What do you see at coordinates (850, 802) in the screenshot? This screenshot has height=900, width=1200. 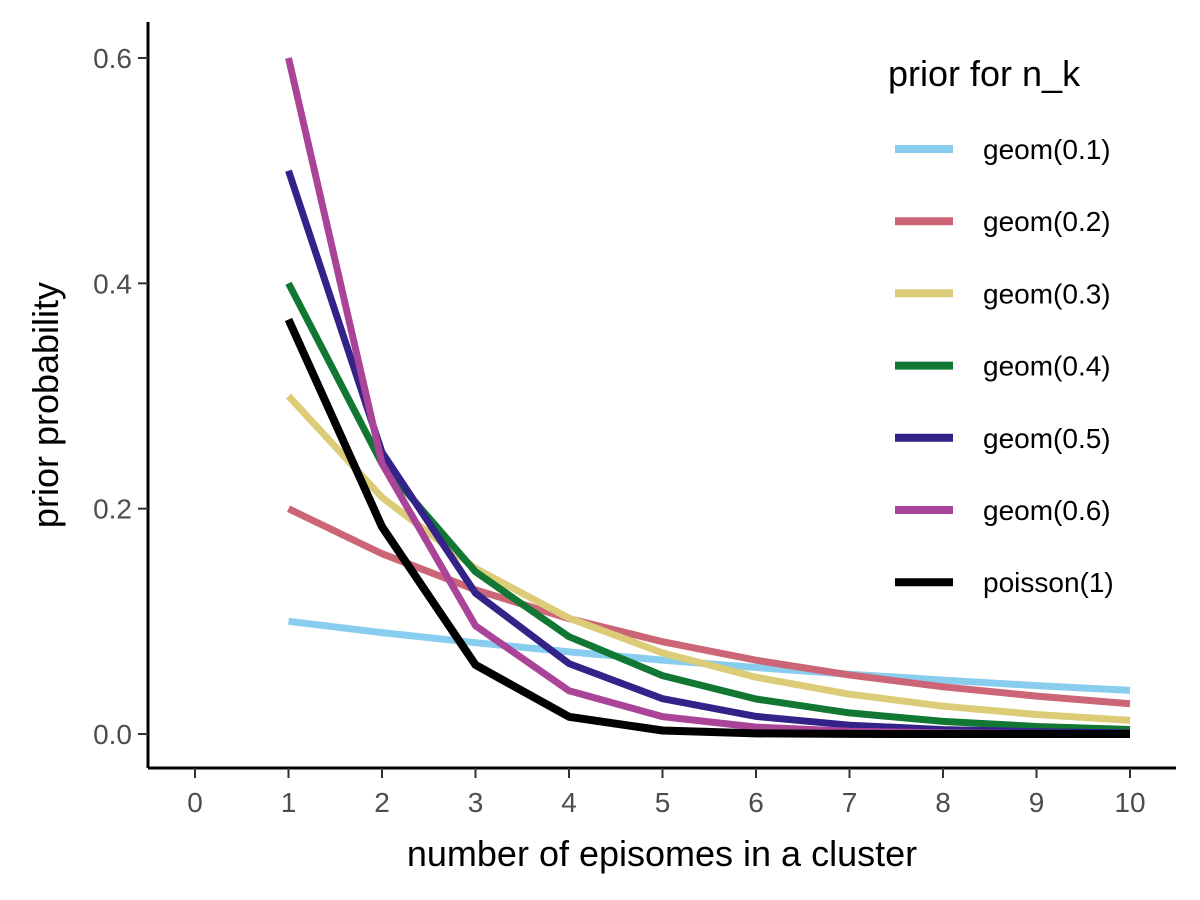 I see `x-tick-label: 7` at bounding box center [850, 802].